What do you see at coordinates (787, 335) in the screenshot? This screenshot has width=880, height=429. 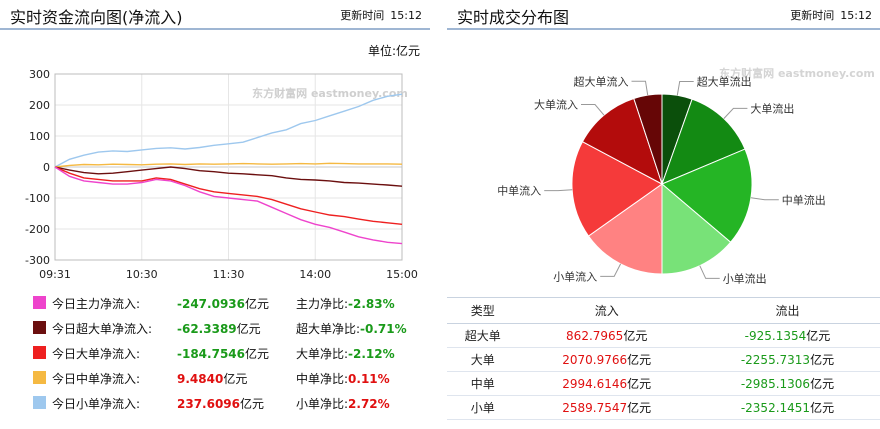 I see `row-outflow: -925.1354亿元` at bounding box center [787, 335].